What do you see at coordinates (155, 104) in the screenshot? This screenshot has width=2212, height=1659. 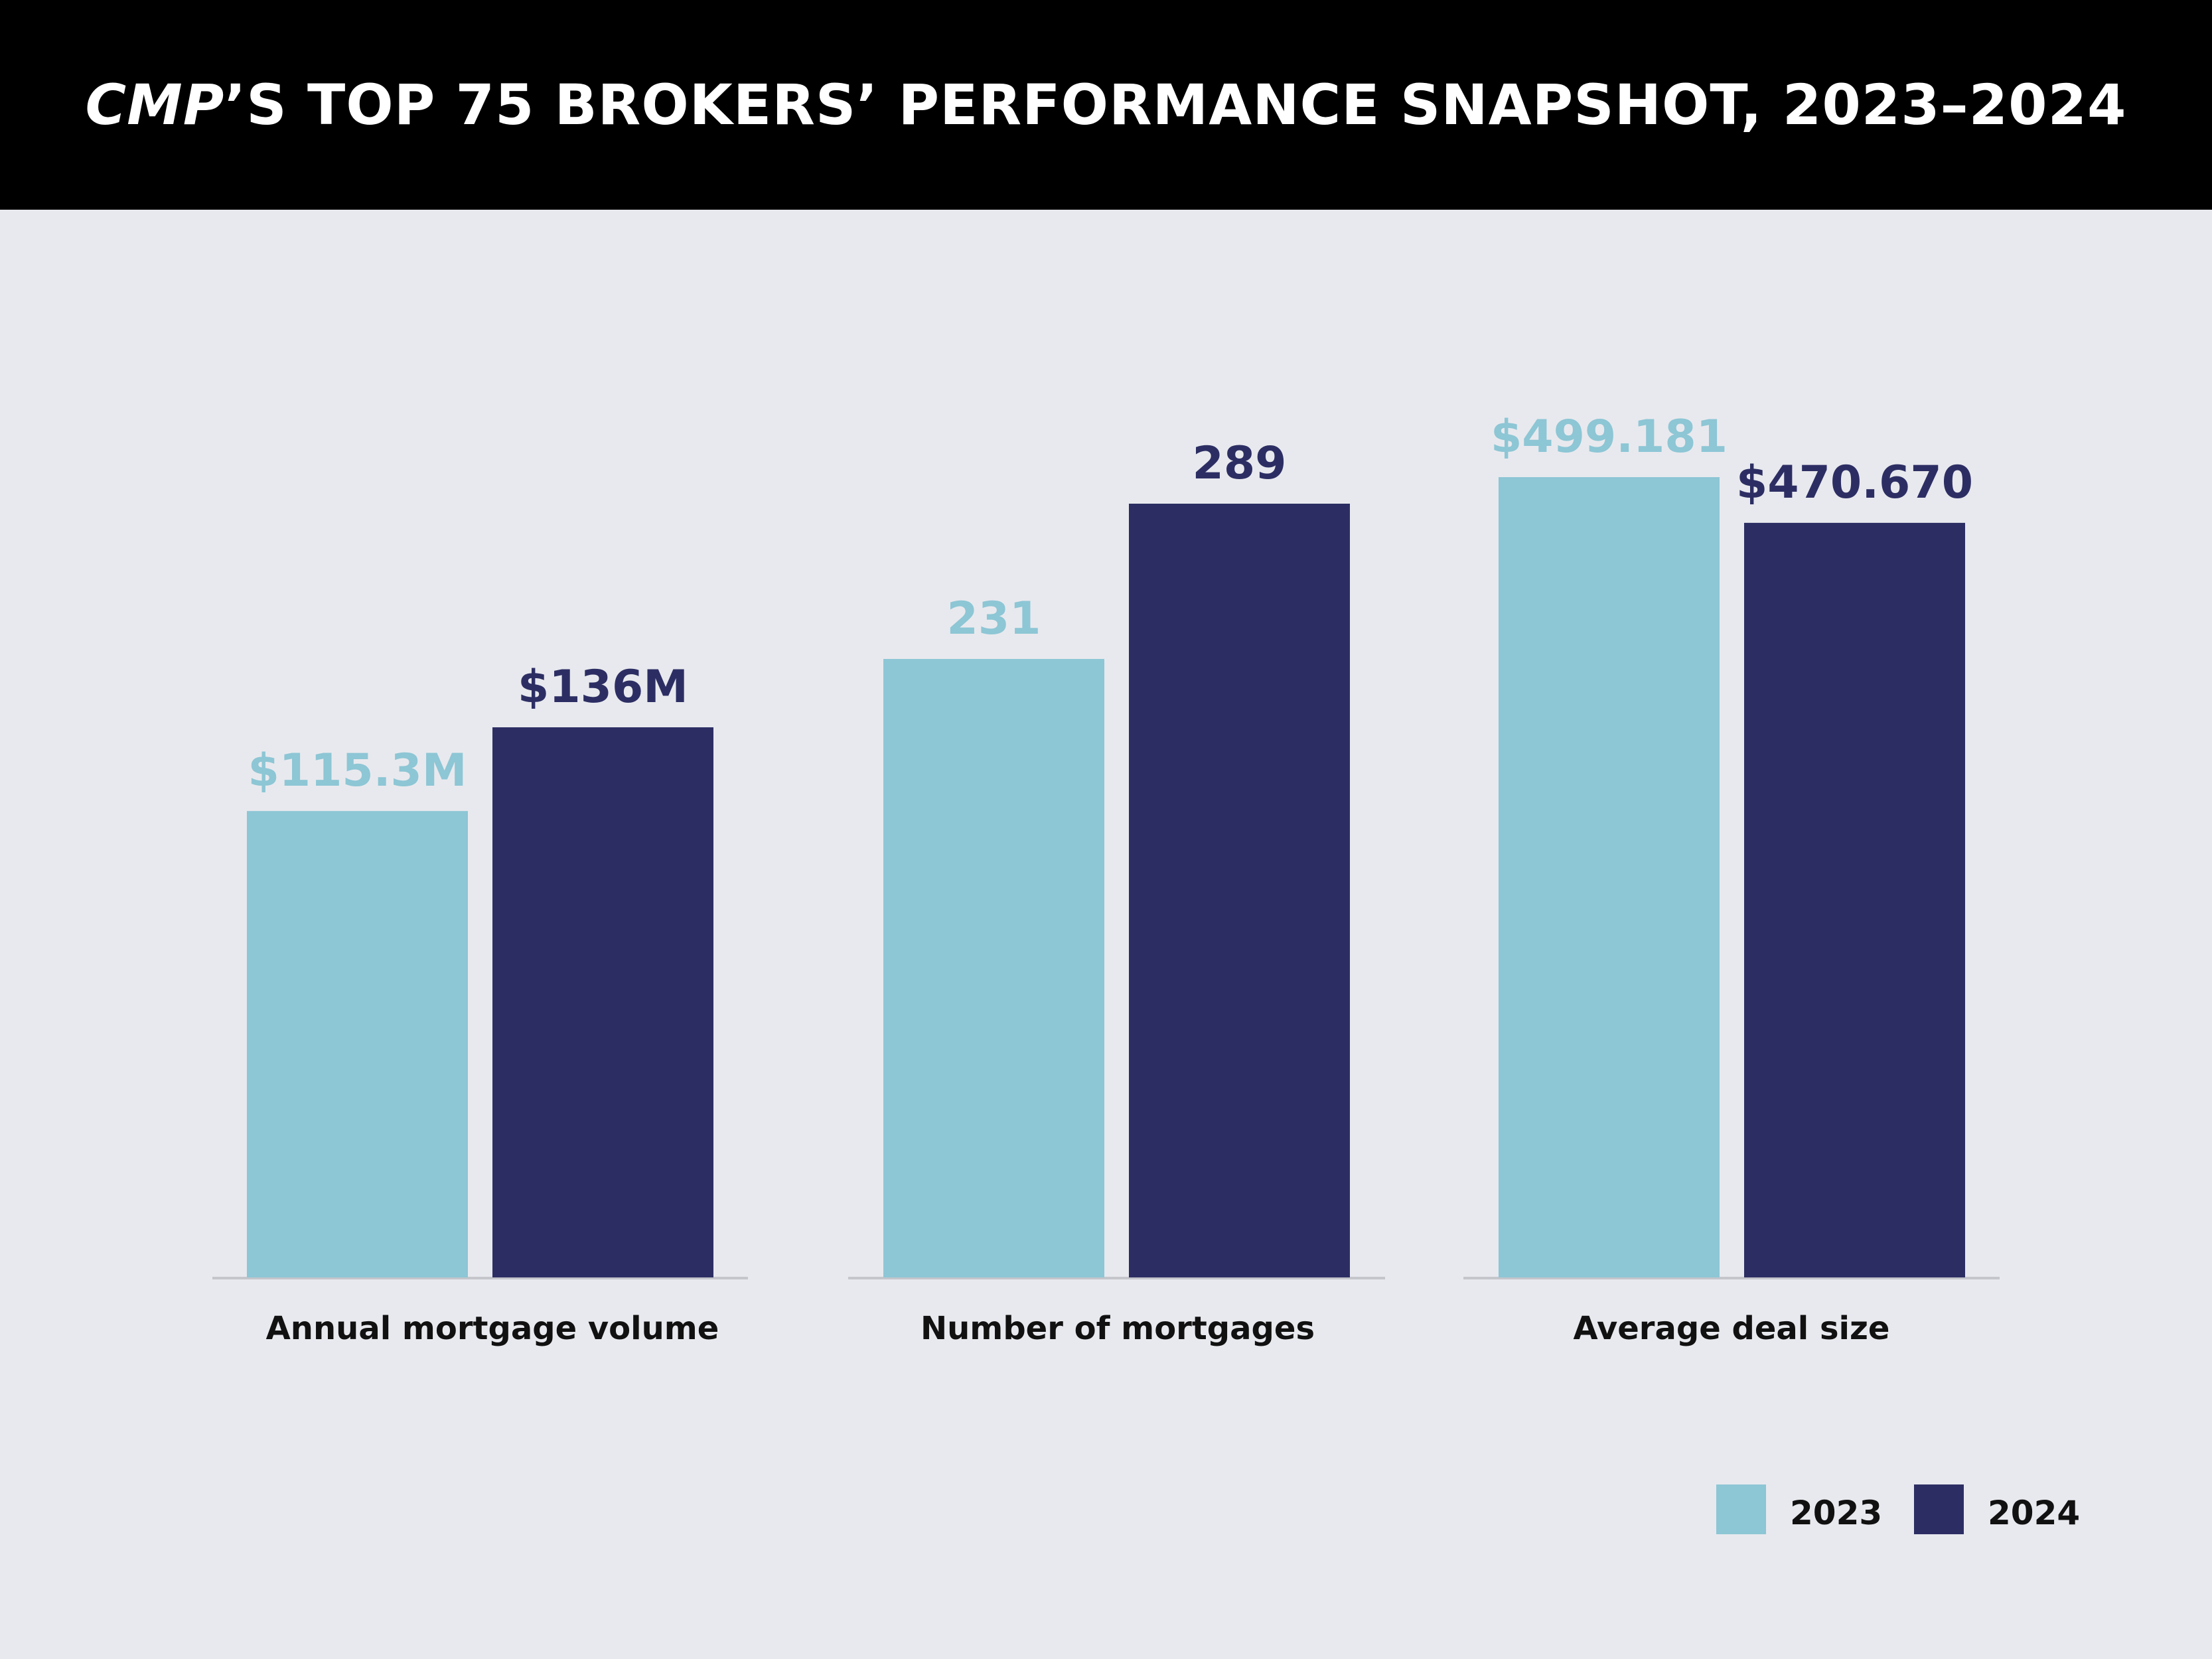 I see `title-italic: CMP` at bounding box center [155, 104].